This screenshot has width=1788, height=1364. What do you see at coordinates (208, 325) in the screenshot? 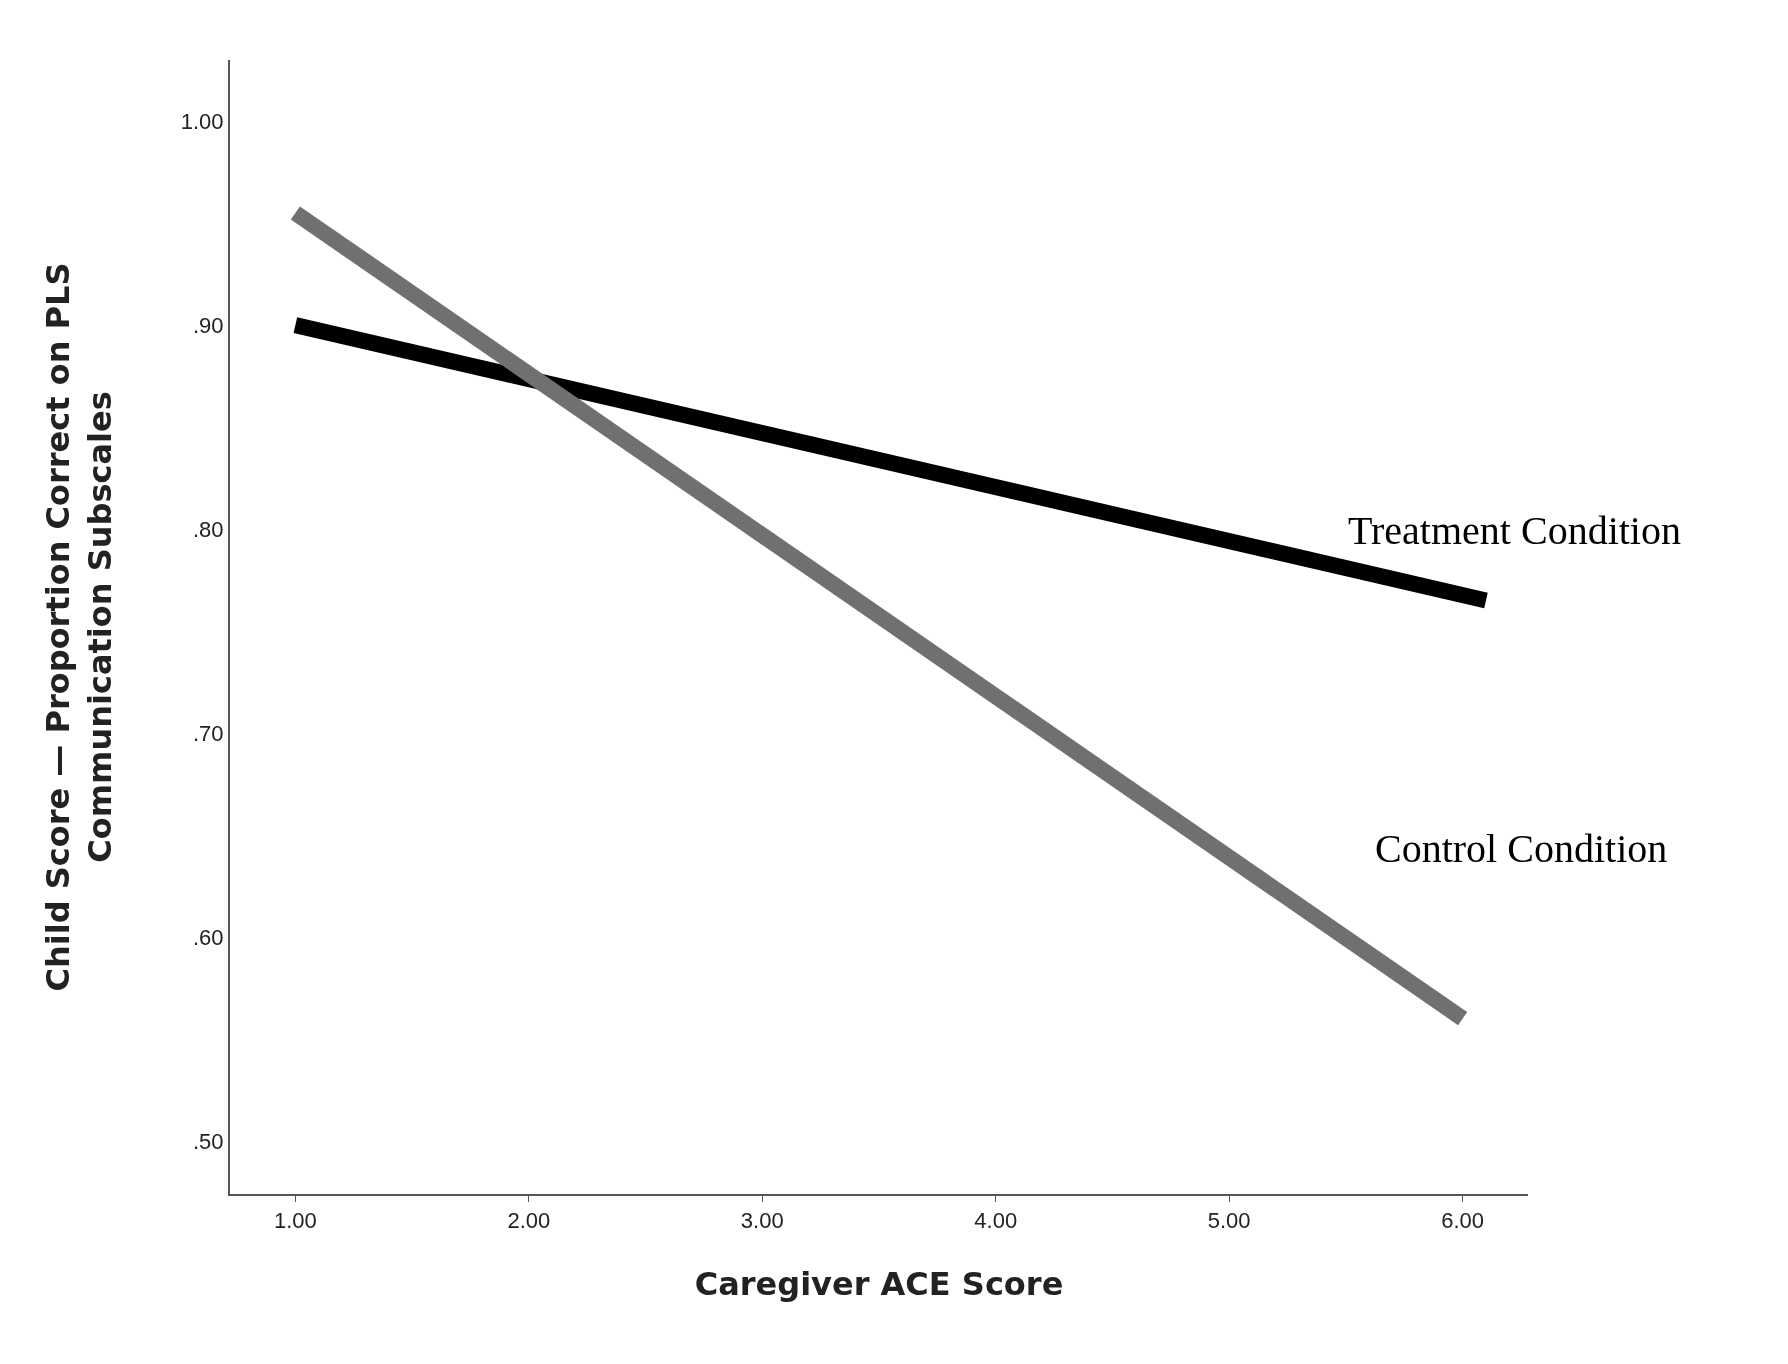
I see `y-tick-label: .90` at bounding box center [208, 325].